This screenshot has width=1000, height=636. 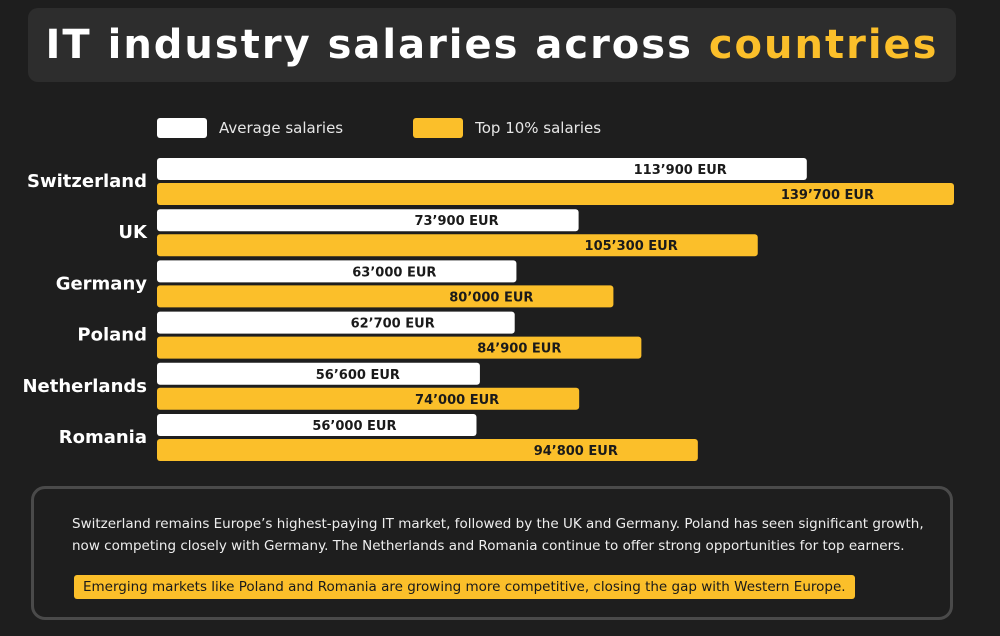 What do you see at coordinates (438, 128) in the screenshot?
I see `legend-swatch-top10` at bounding box center [438, 128].